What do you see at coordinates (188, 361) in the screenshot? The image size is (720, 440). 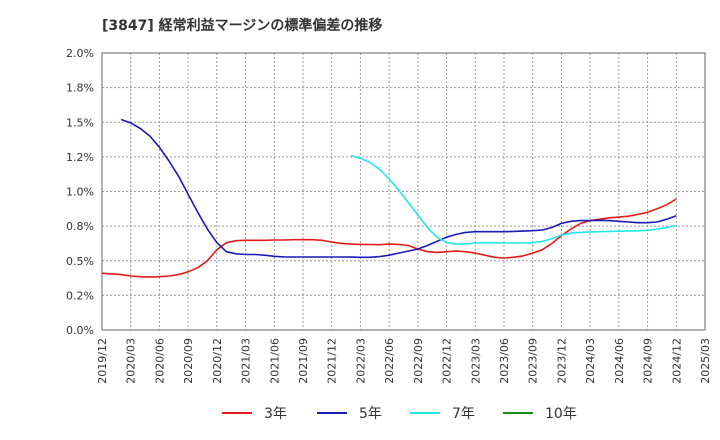 I see `x-tick-label: 2020/09` at bounding box center [188, 361].